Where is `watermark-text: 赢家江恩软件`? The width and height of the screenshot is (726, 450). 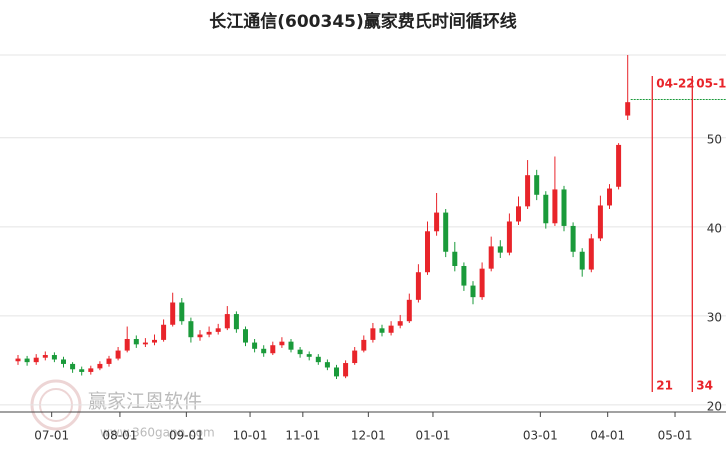 watermark-text: 赢家江恩软件 is located at coordinates (145, 402).